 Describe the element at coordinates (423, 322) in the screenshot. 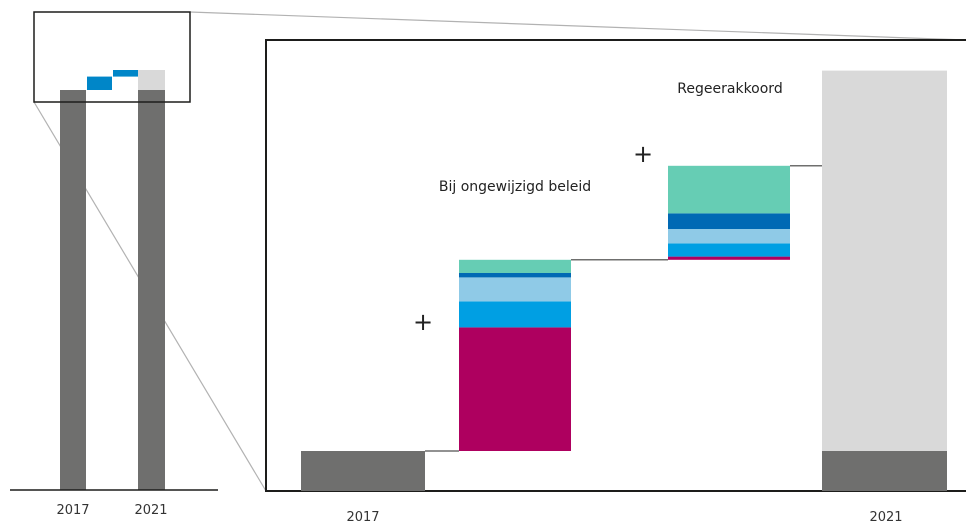

I see `plus-sign-step-1: +` at that location.